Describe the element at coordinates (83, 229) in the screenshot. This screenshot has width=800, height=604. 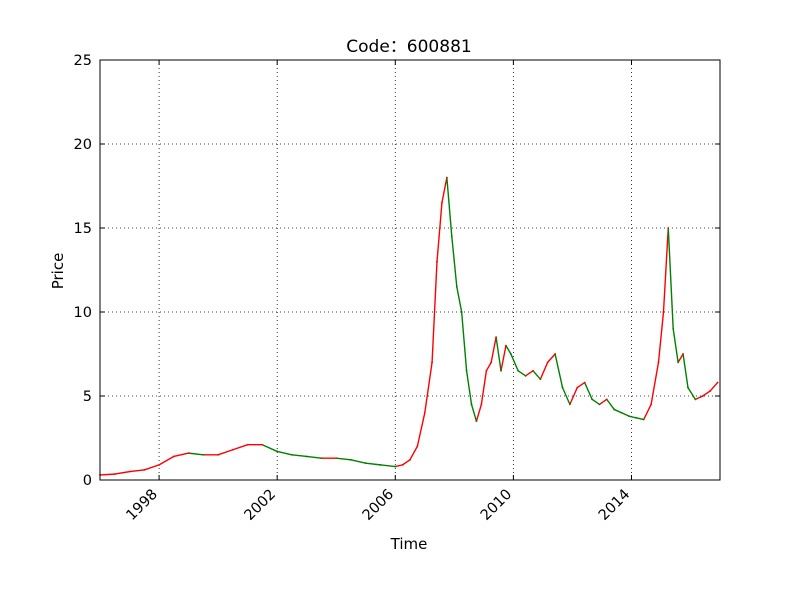
I see `y-tick-label: 15` at that location.